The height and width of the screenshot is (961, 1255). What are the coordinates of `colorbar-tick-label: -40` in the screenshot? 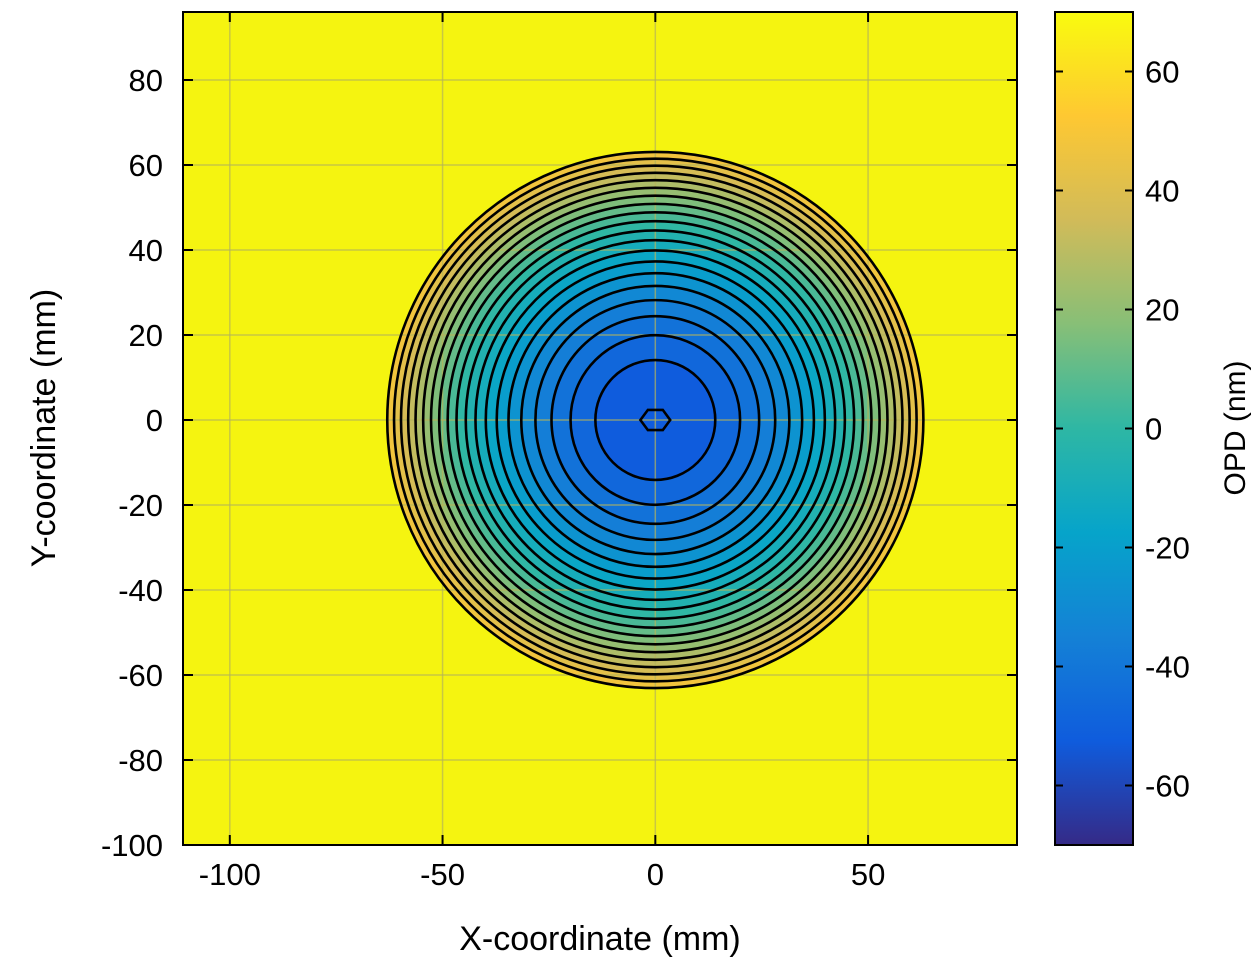 It's located at (1167, 667).